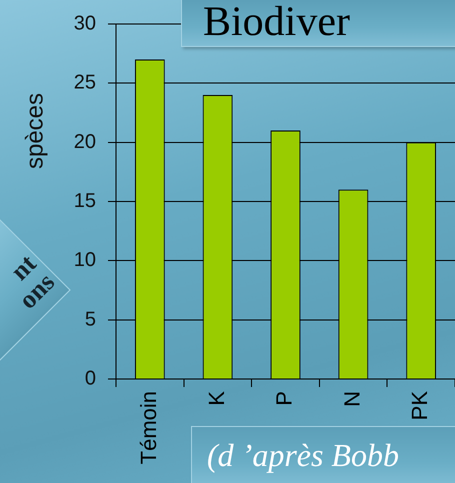 This screenshot has width=455, height=483. I want to click on y-tick-label: 30, so click(85, 23).